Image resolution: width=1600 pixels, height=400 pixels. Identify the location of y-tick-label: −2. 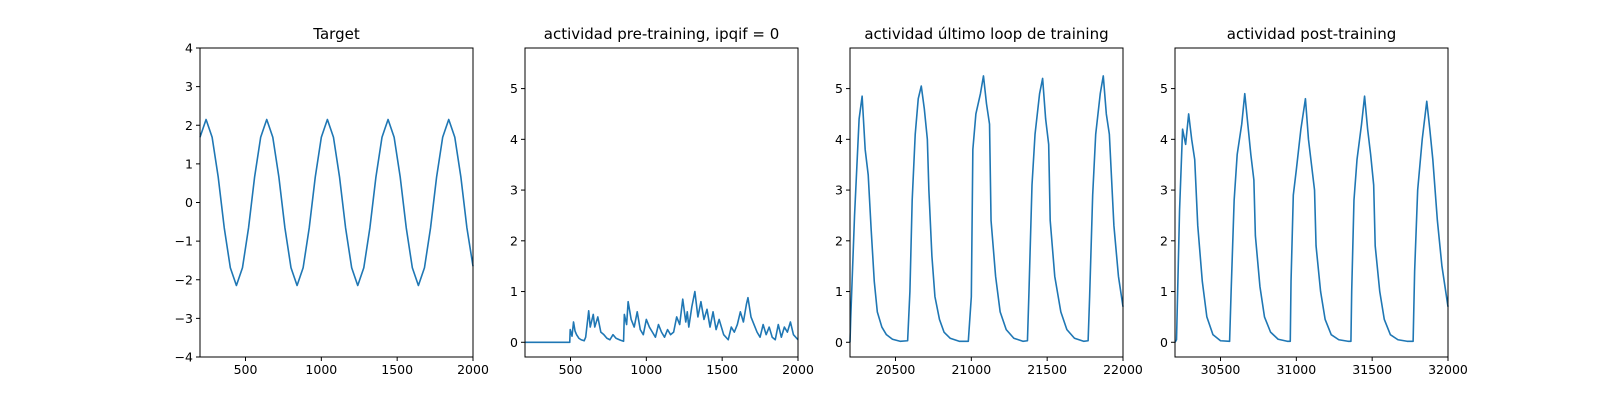
(184, 279).